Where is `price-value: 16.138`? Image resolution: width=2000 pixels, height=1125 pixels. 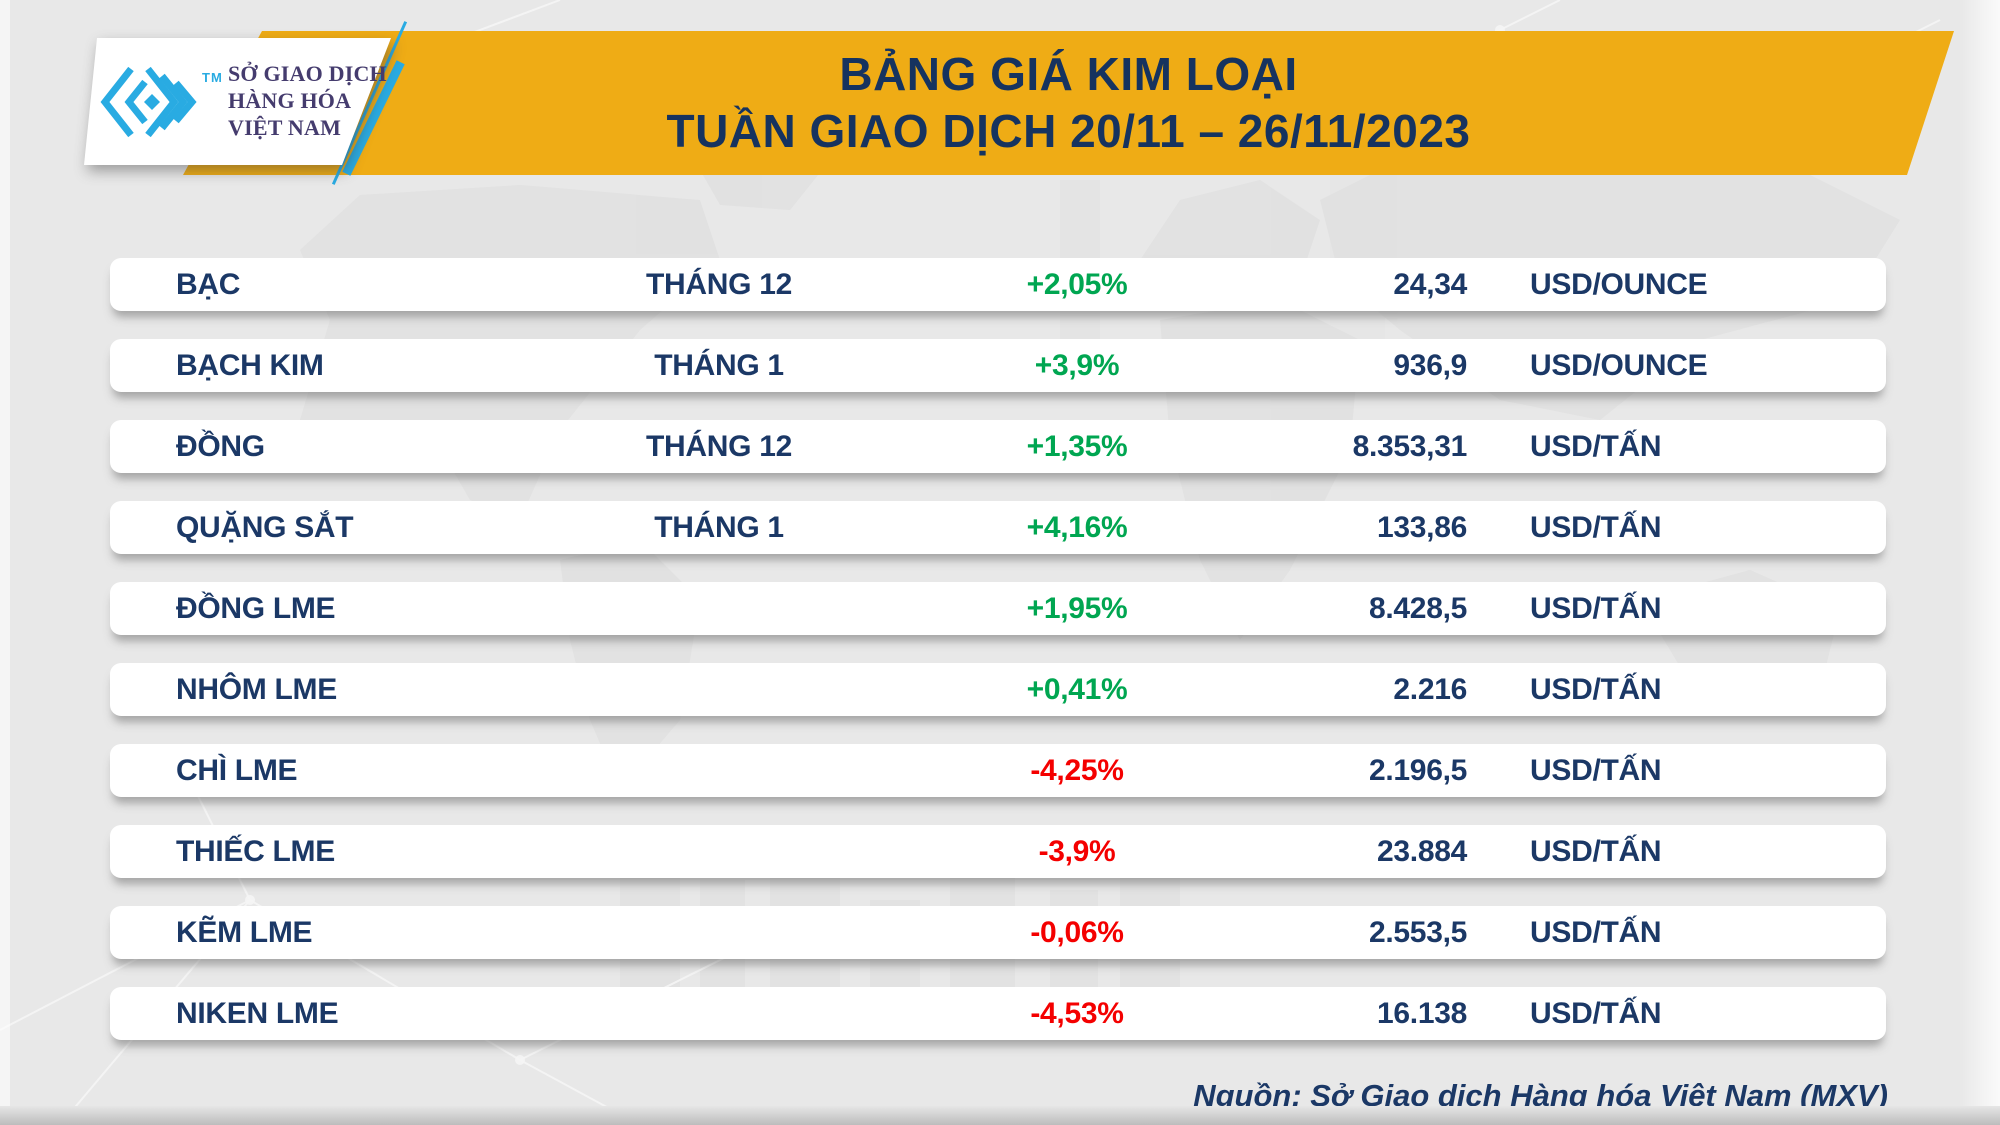 price-value: 16.138 is located at coordinates (1422, 1013).